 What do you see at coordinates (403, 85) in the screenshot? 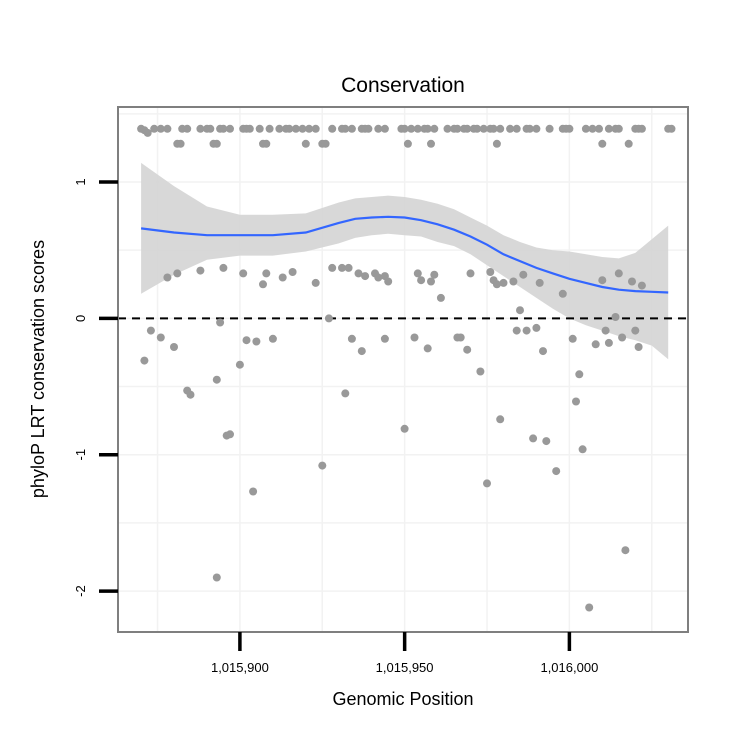
I see `chart-title: Conservation` at bounding box center [403, 85].